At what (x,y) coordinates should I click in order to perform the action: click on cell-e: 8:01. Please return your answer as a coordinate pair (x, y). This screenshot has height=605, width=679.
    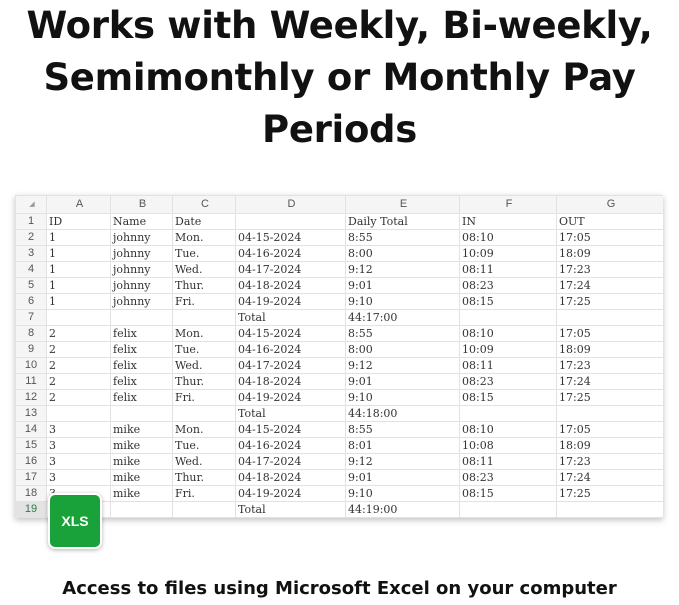
    Looking at the image, I should click on (402, 445).